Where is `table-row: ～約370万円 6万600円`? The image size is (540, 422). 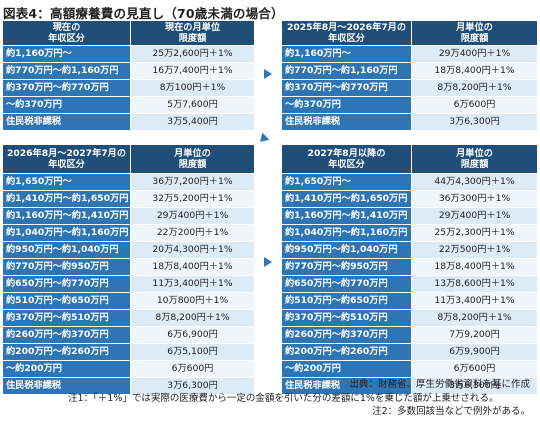 table-row: ～約370万円 6万600円 is located at coordinates (409, 105).